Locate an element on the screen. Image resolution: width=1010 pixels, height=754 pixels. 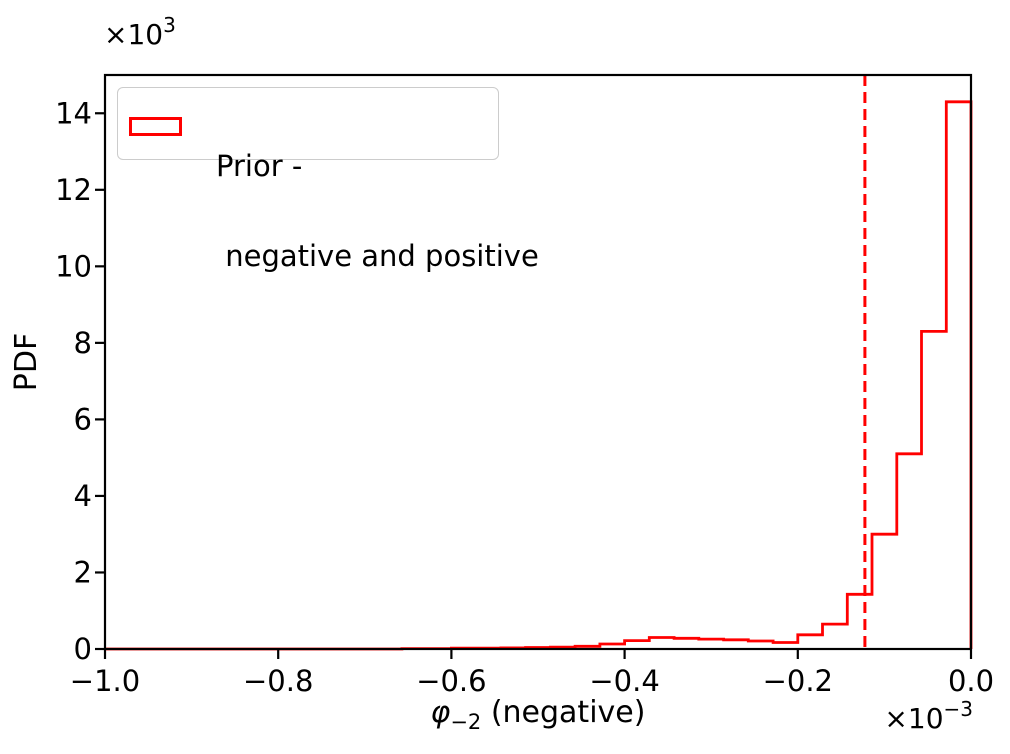
x-tick-label: 0.0 is located at coordinates (971, 681).